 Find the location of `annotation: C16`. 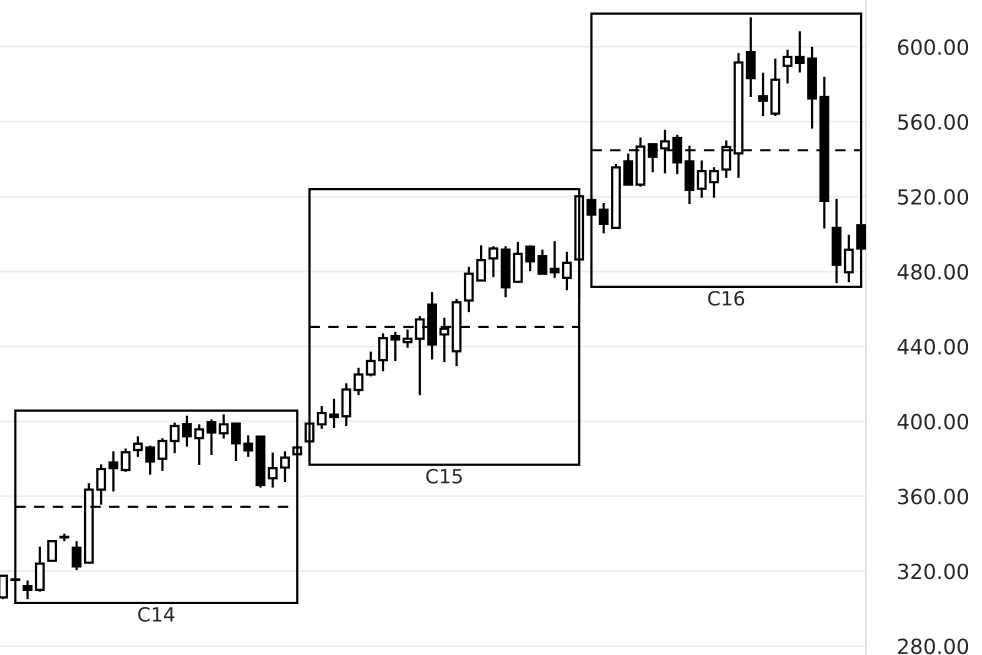

annotation: C16 is located at coordinates (726, 298).